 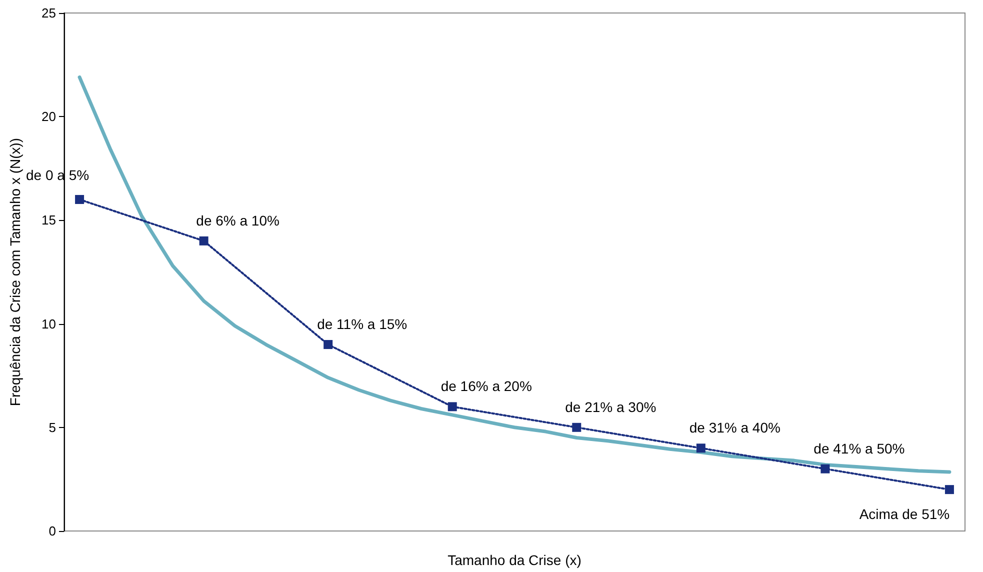 I want to click on y-tick-label: 5, so click(x=52, y=427).